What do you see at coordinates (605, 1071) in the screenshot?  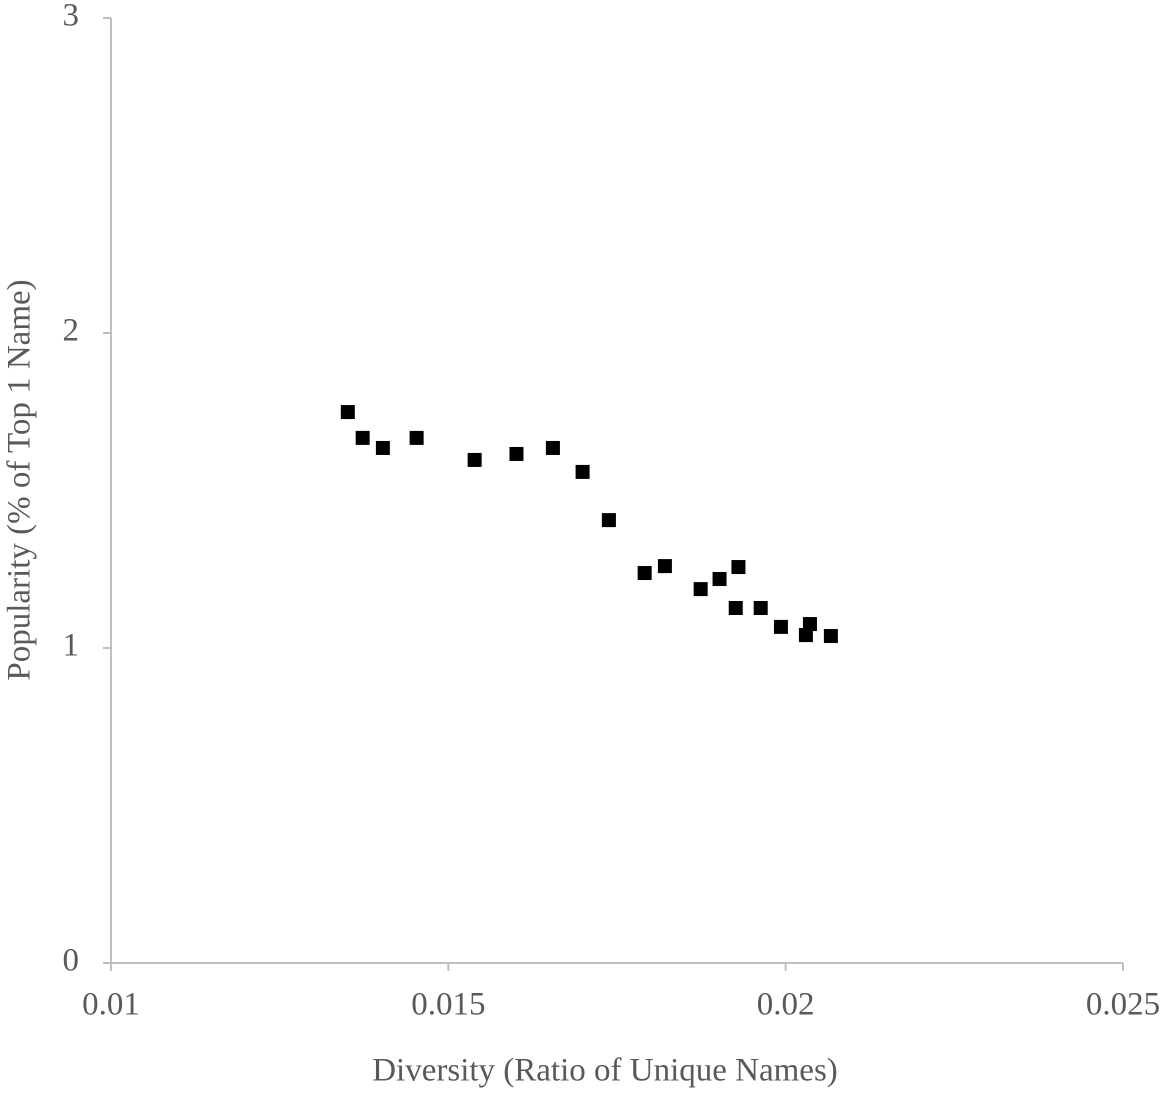 I see `x-axis-title: Diversity (Ratio of Unique Names)` at bounding box center [605, 1071].